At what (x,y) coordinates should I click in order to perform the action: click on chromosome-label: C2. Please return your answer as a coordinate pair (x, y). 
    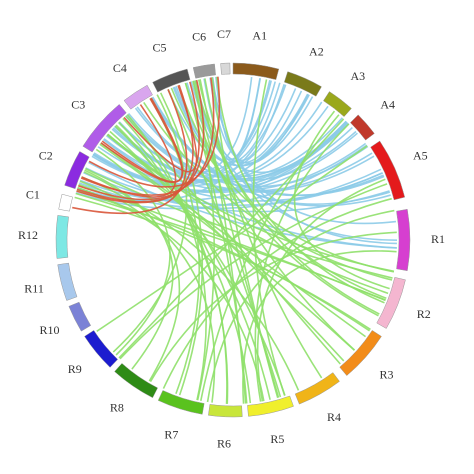
    Looking at the image, I should click on (46, 155).